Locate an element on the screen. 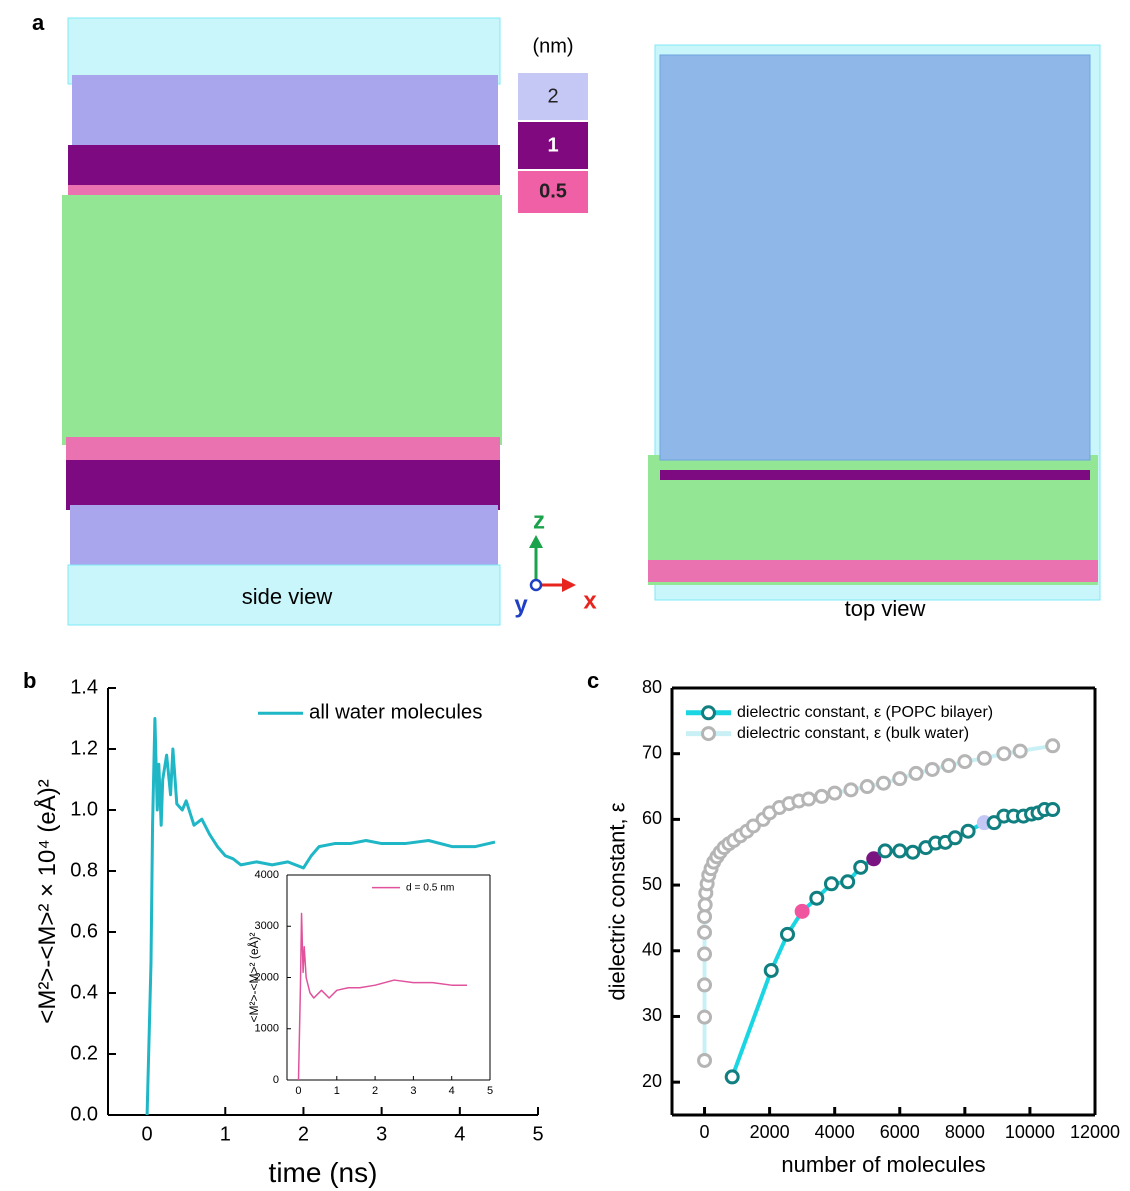  legend-label: all water molecules is located at coordinates (395, 713).